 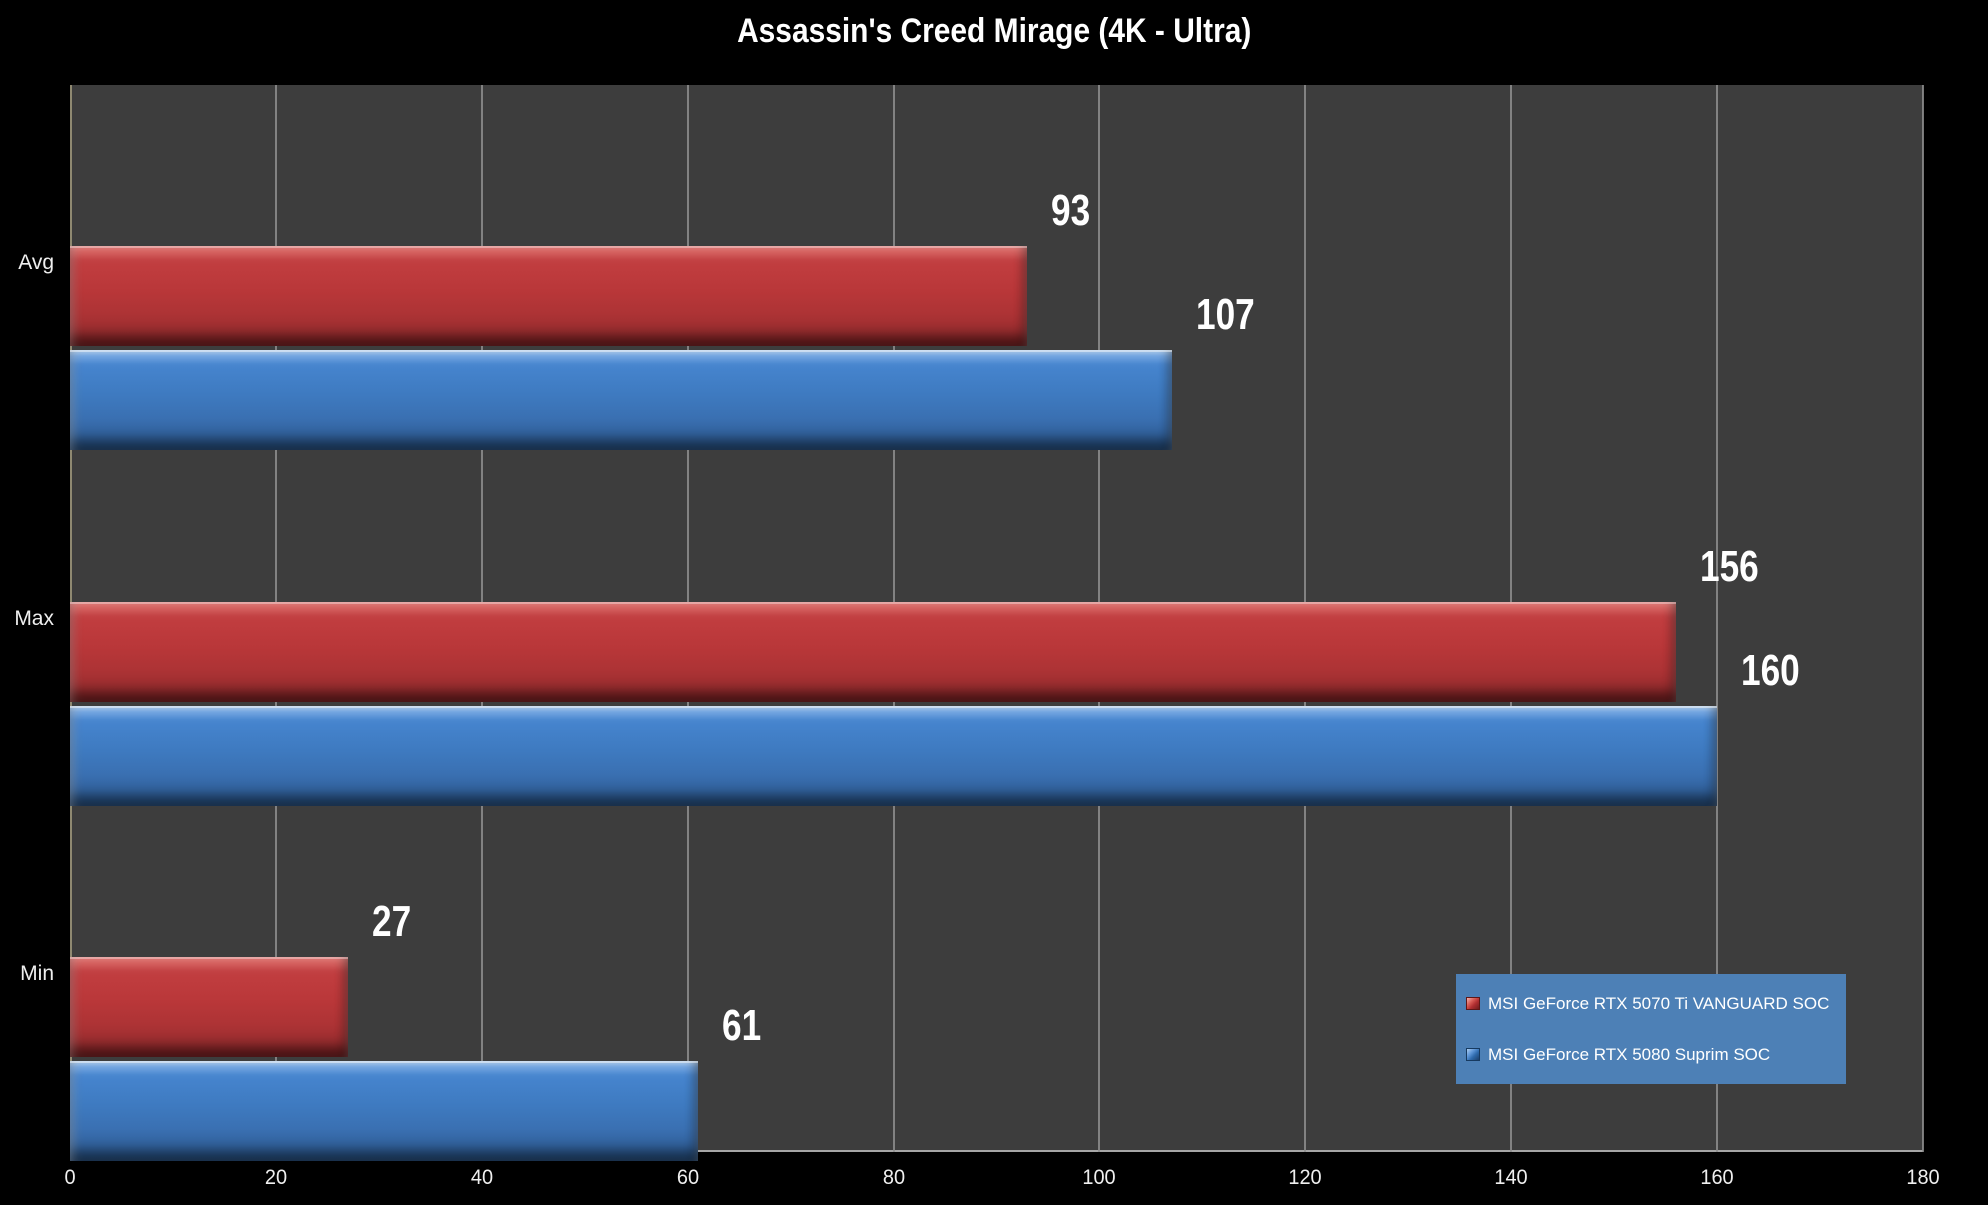 I want to click on chart-title: Assassin's Creed Mirage (4K - Ultra), so click(x=994, y=31).